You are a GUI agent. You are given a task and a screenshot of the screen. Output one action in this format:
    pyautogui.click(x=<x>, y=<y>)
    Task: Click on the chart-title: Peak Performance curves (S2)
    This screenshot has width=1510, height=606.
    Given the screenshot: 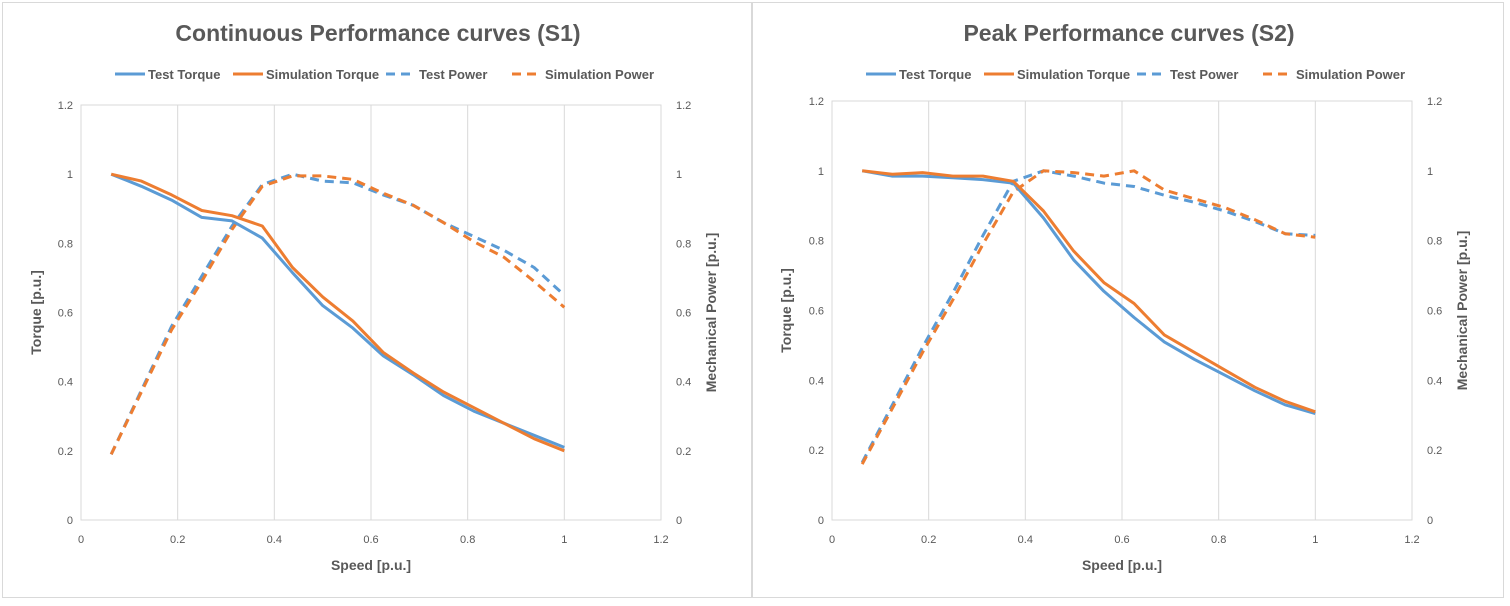 What is the action you would take?
    pyautogui.click(x=1128, y=33)
    